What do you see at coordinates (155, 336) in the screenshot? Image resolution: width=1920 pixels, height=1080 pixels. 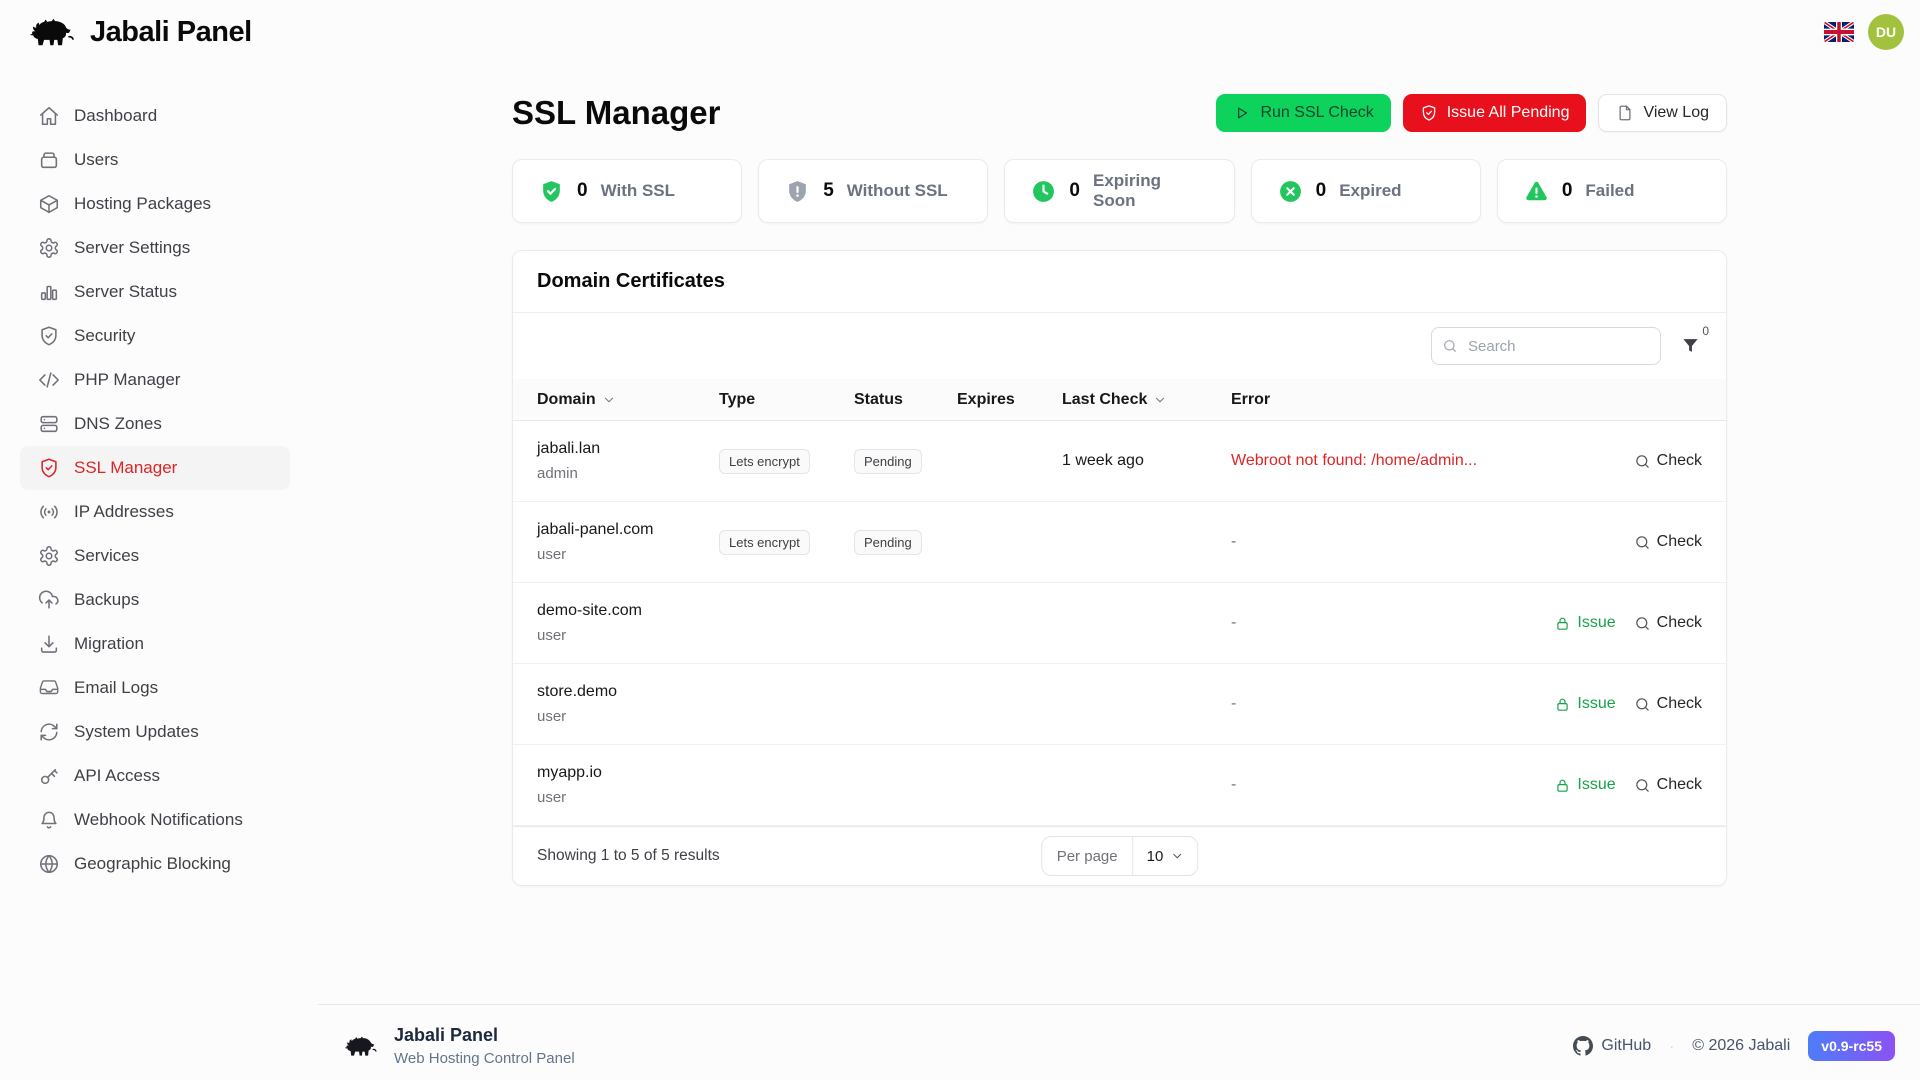 I see `sidebar-item-security: Security` at bounding box center [155, 336].